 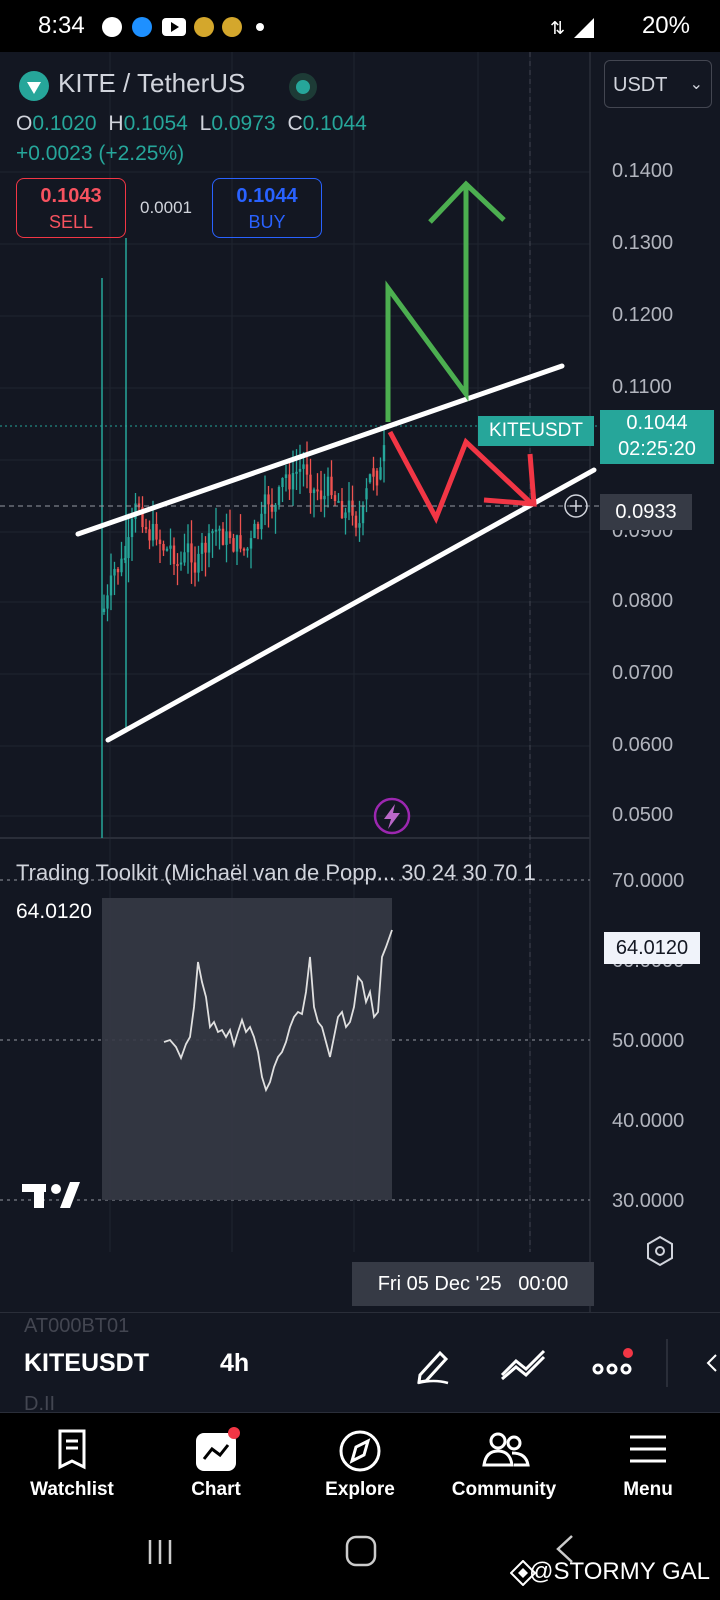 I want to click on ghost-text: D.II, so click(x=40, y=1404).